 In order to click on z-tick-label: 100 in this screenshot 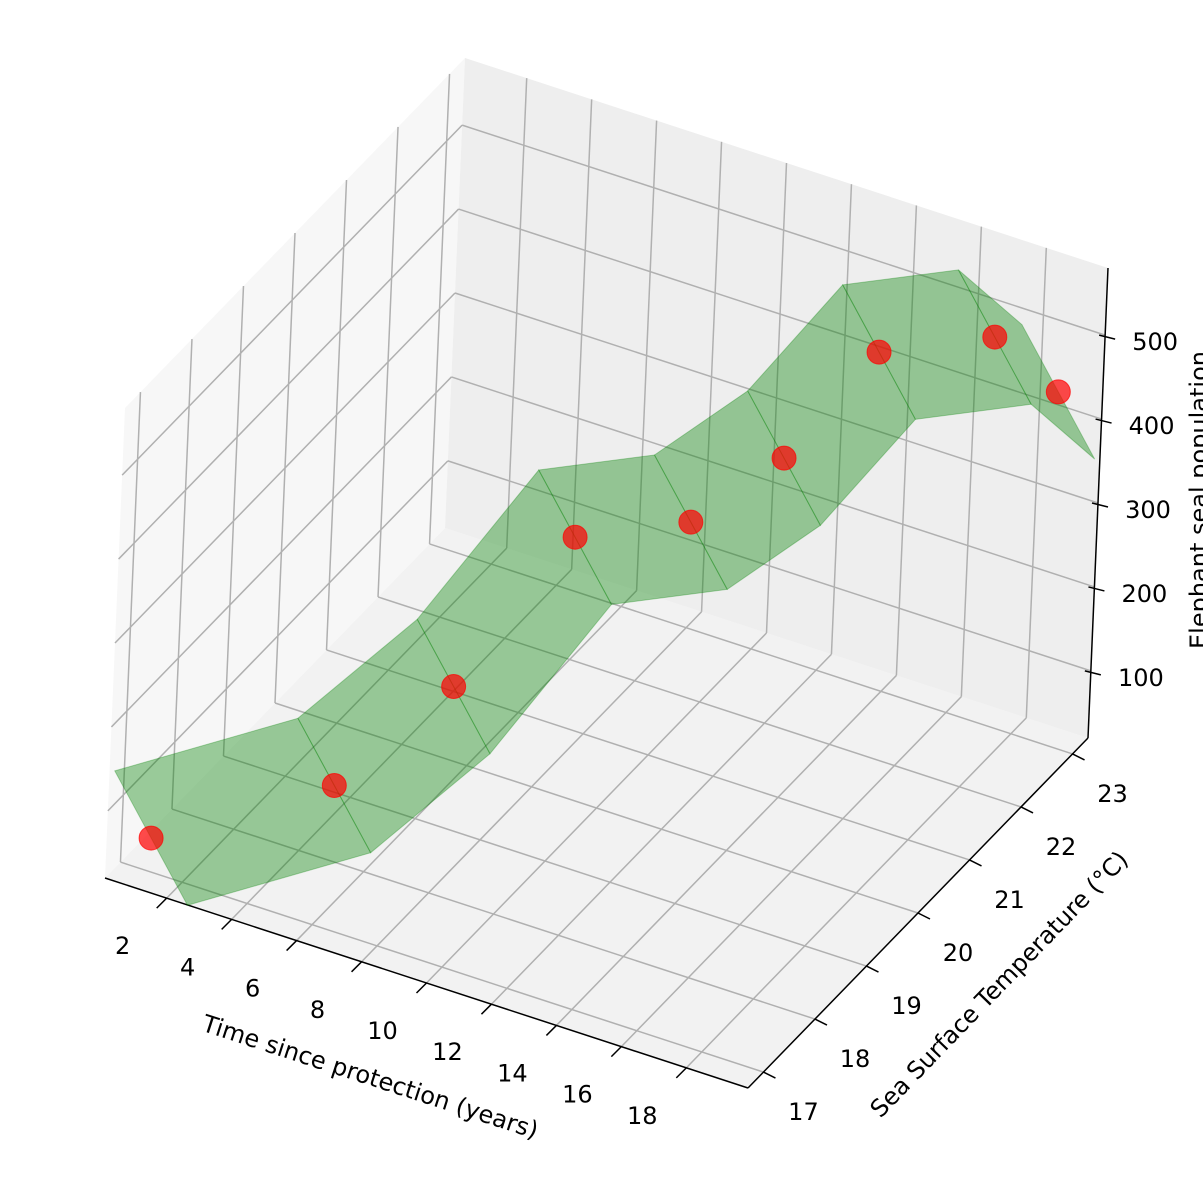, I will do `click(1141, 678)`.